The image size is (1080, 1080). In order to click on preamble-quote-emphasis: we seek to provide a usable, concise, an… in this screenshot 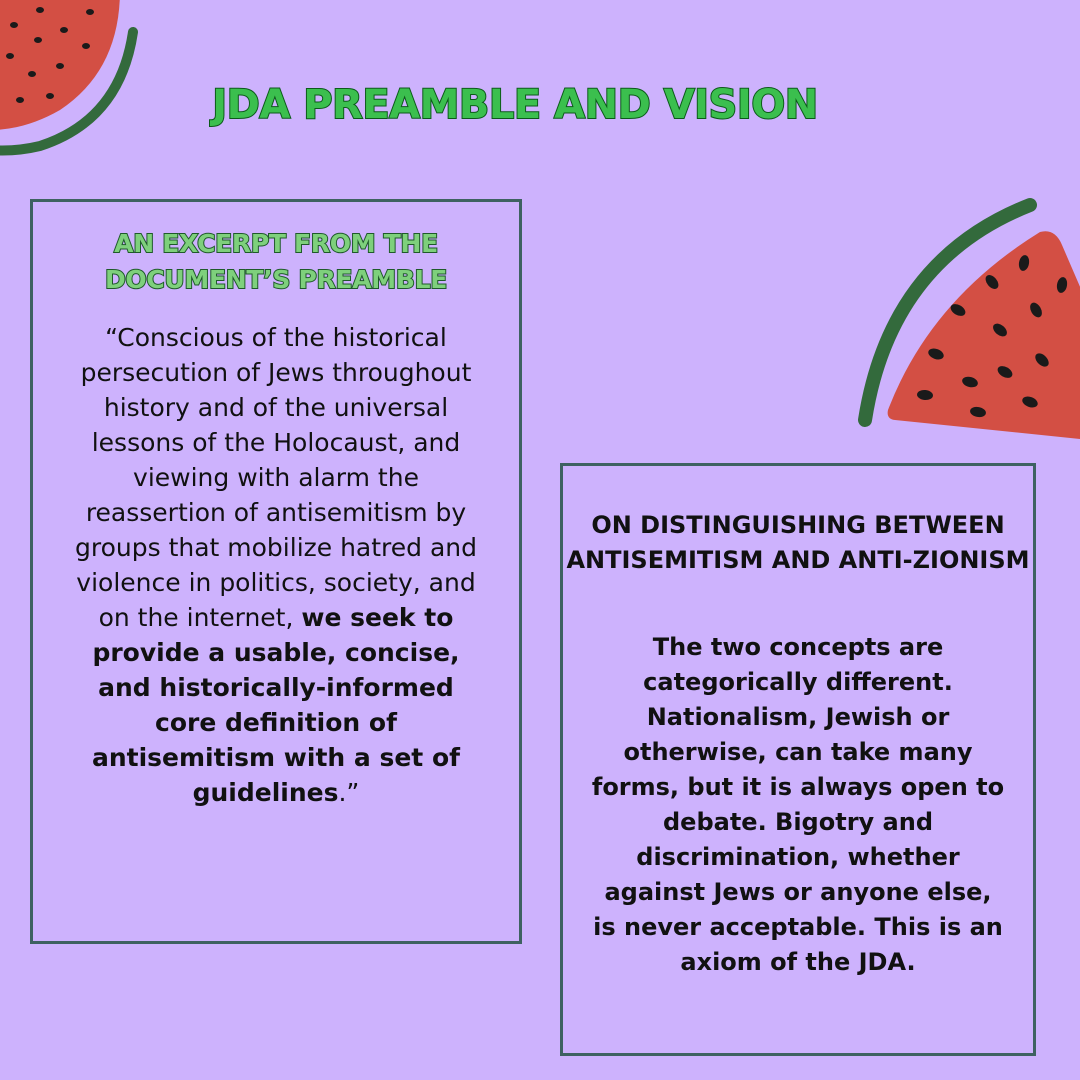, I will do `click(276, 705)`.